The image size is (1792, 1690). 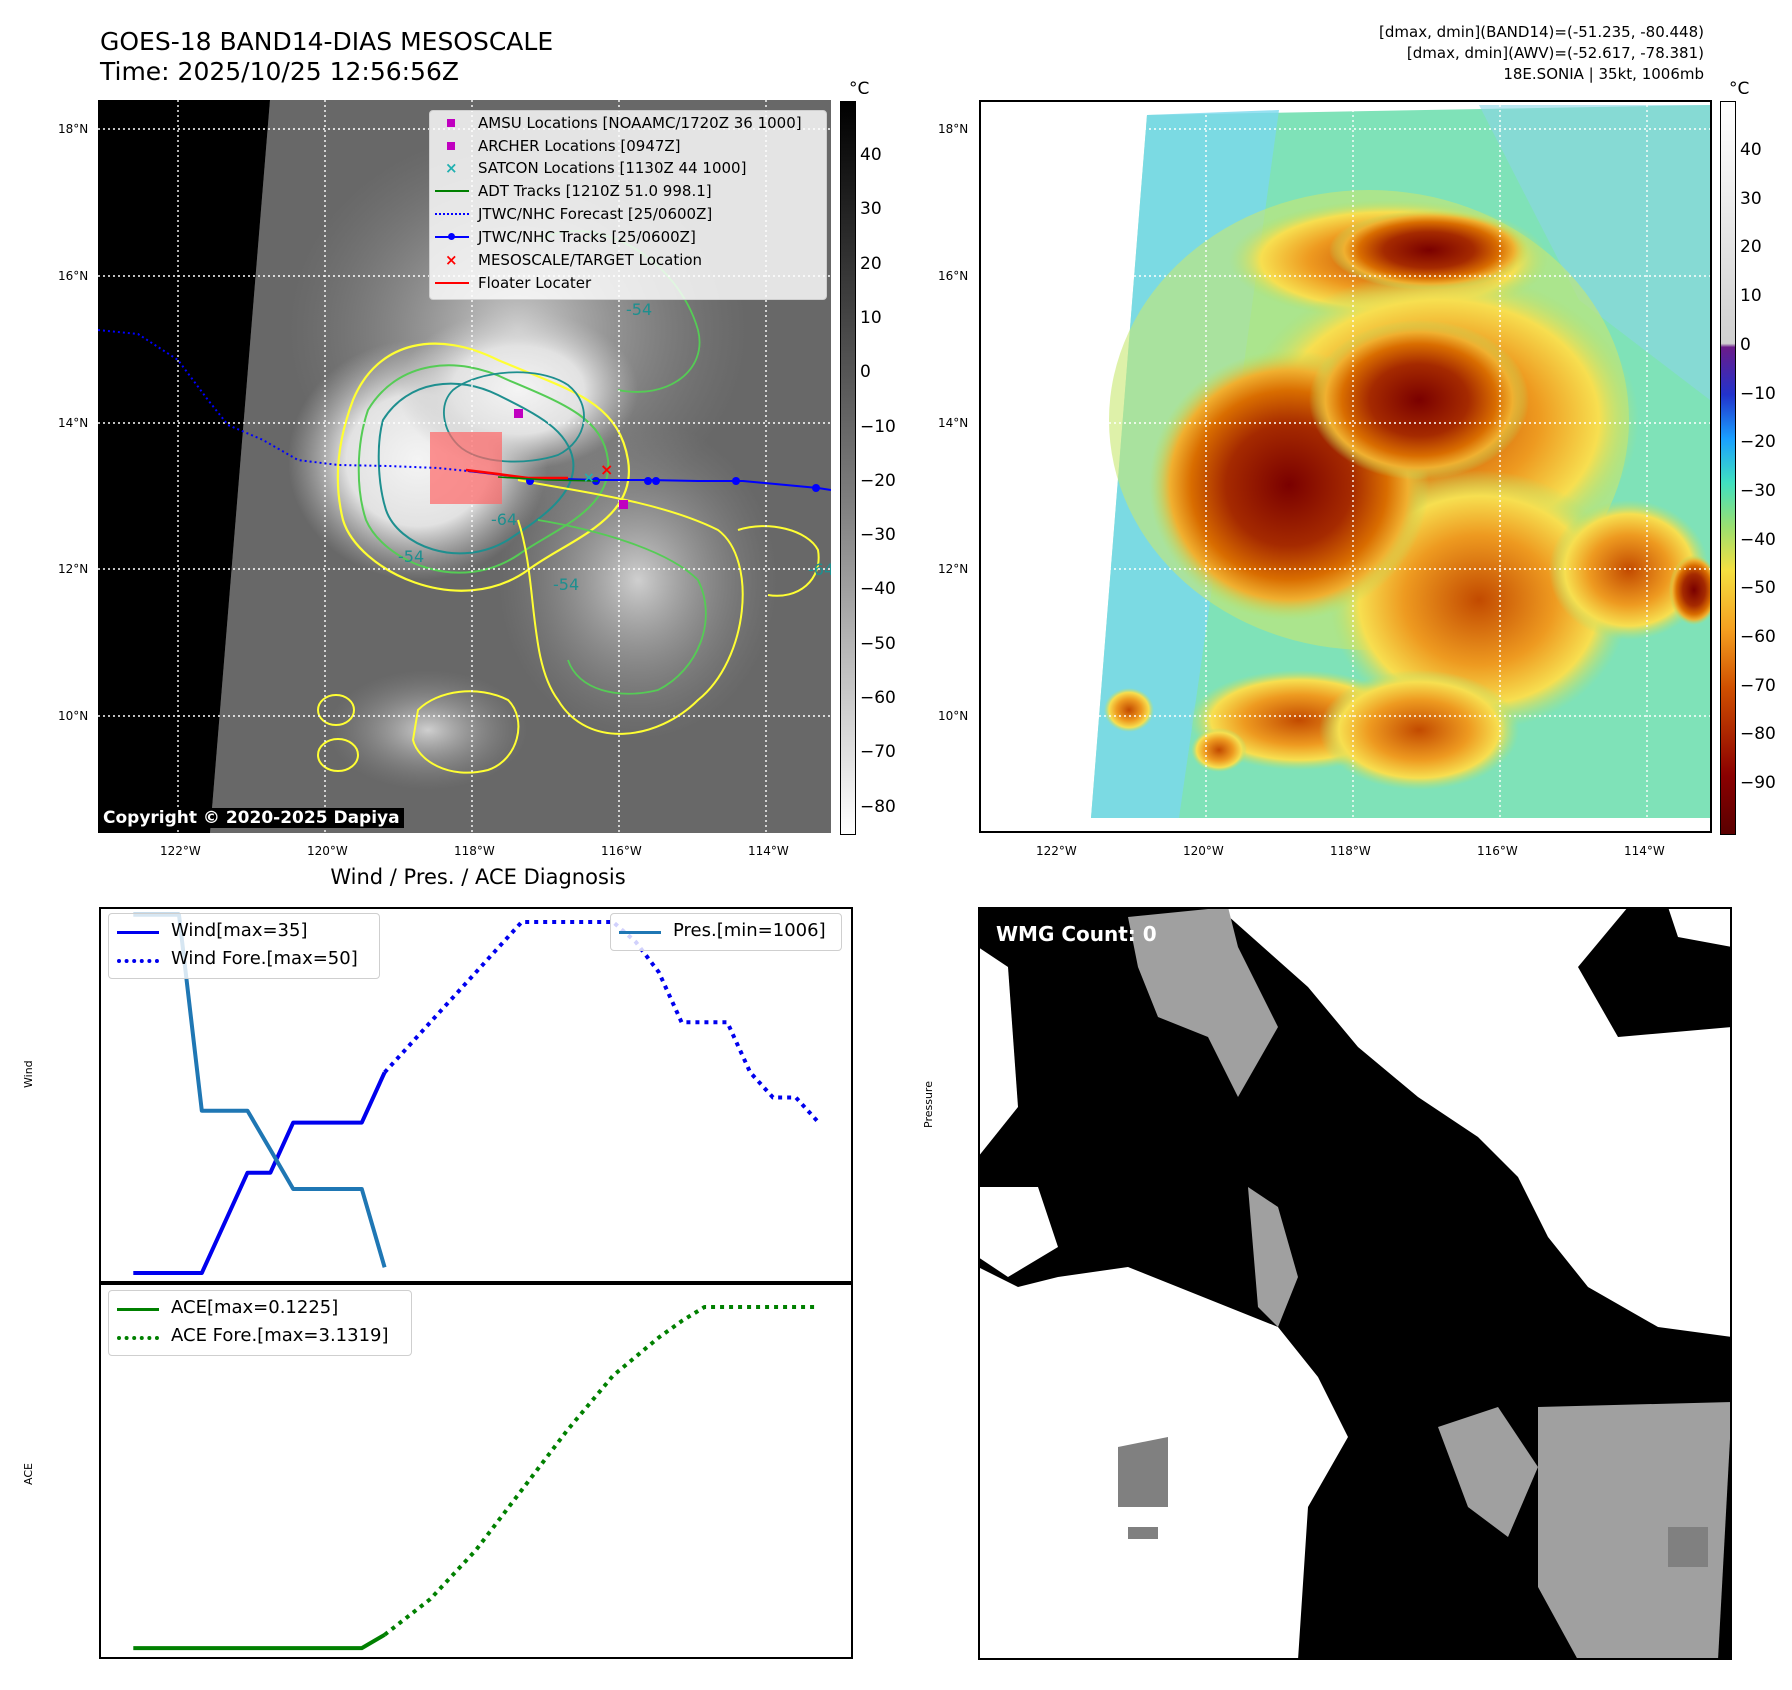 I want to click on ace-axis-label: ACE, so click(x=28, y=1474).